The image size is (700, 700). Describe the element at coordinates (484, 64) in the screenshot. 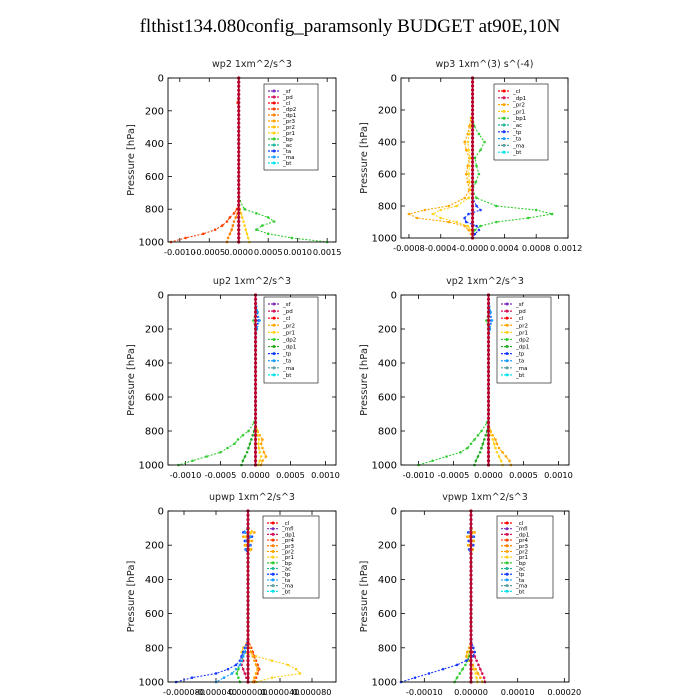

I see `panel-title: wp3 1xm^(3) s^(-4)` at that location.